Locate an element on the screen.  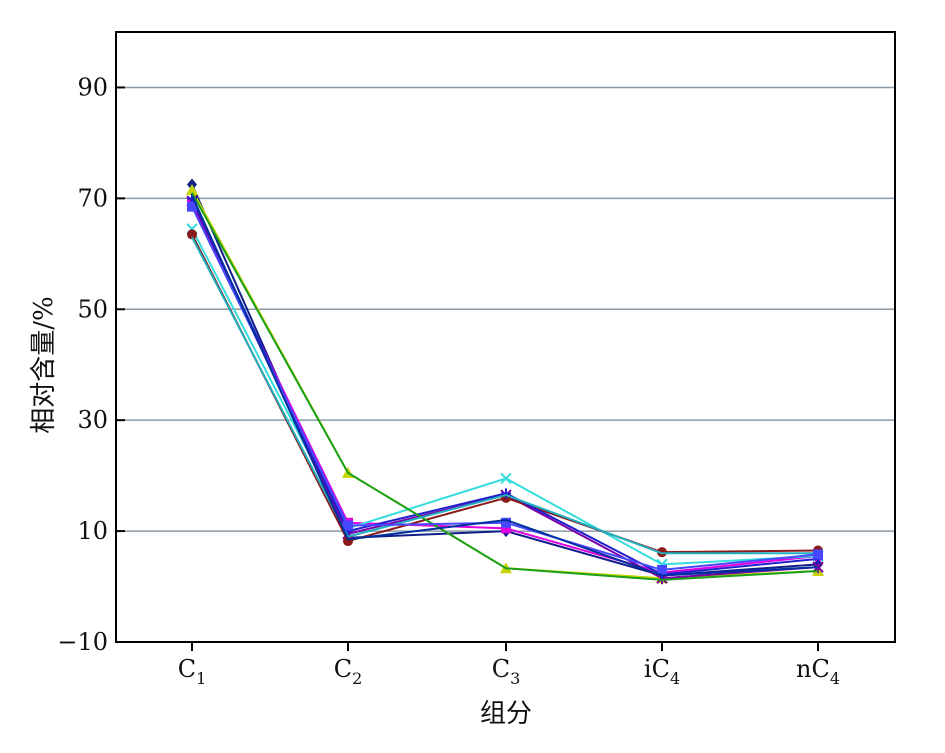
y-tick-label: 30 is located at coordinates (92, 420).